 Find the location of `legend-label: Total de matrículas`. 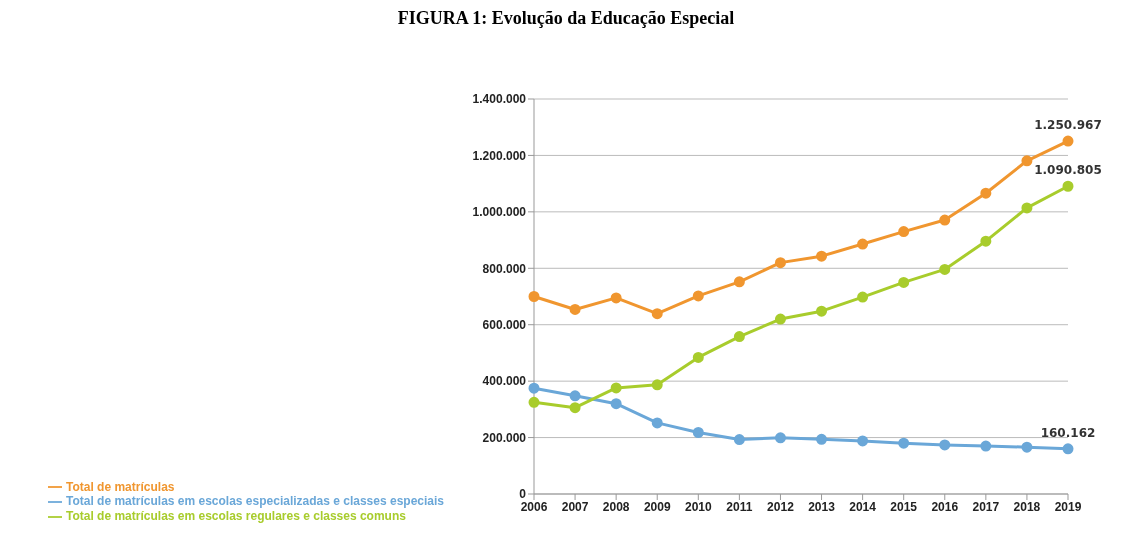

legend-label: Total de matrículas is located at coordinates (120, 486).